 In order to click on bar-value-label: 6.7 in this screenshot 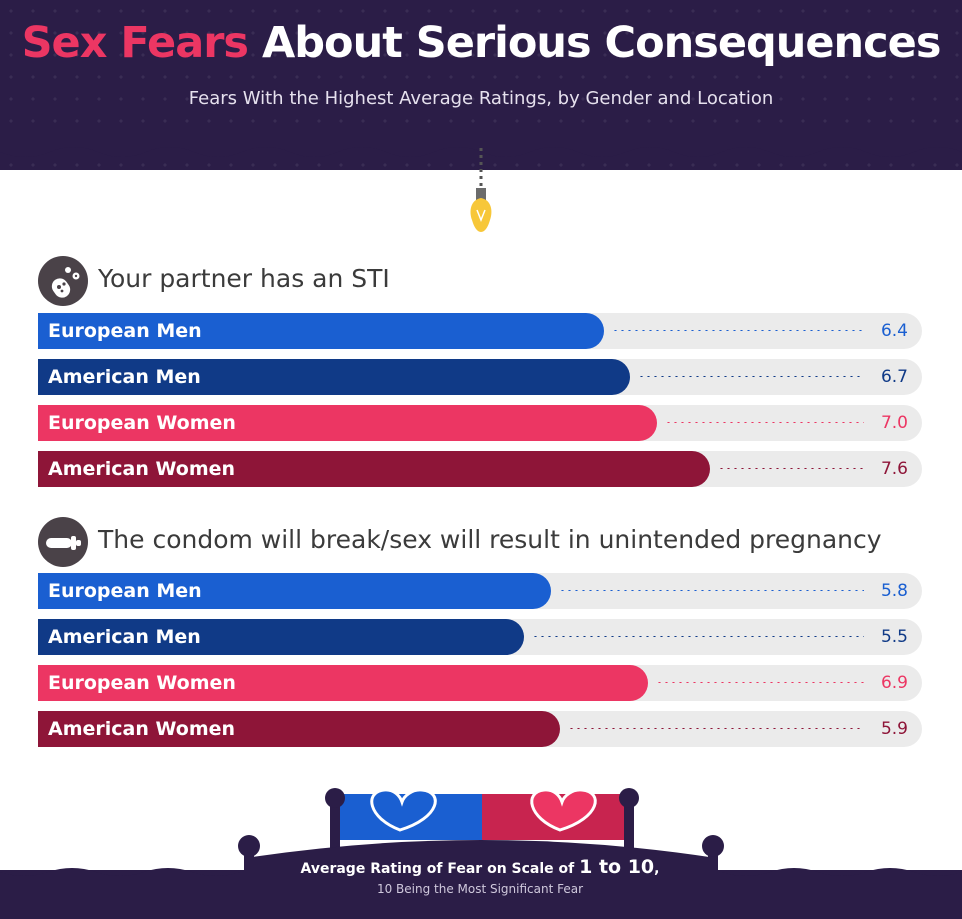, I will do `click(894, 377)`.